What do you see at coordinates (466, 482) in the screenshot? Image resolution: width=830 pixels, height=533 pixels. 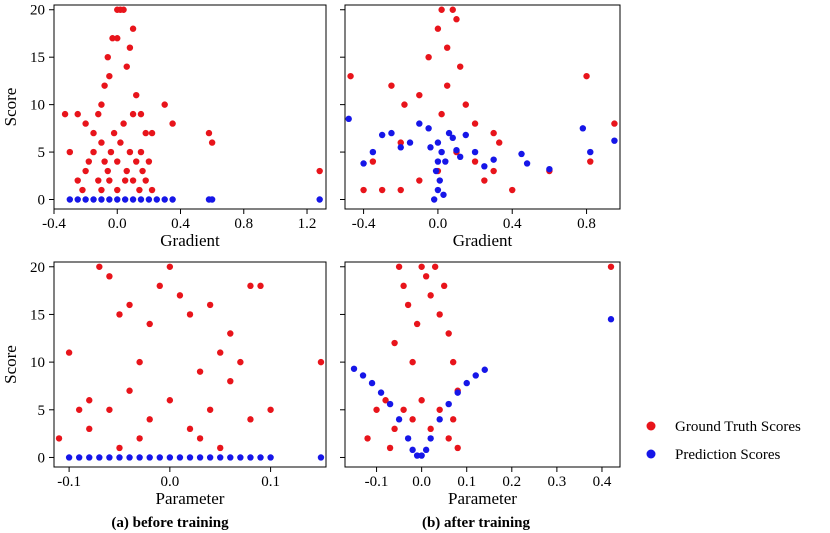 I see `x-tick-label: 0.1` at bounding box center [466, 482].